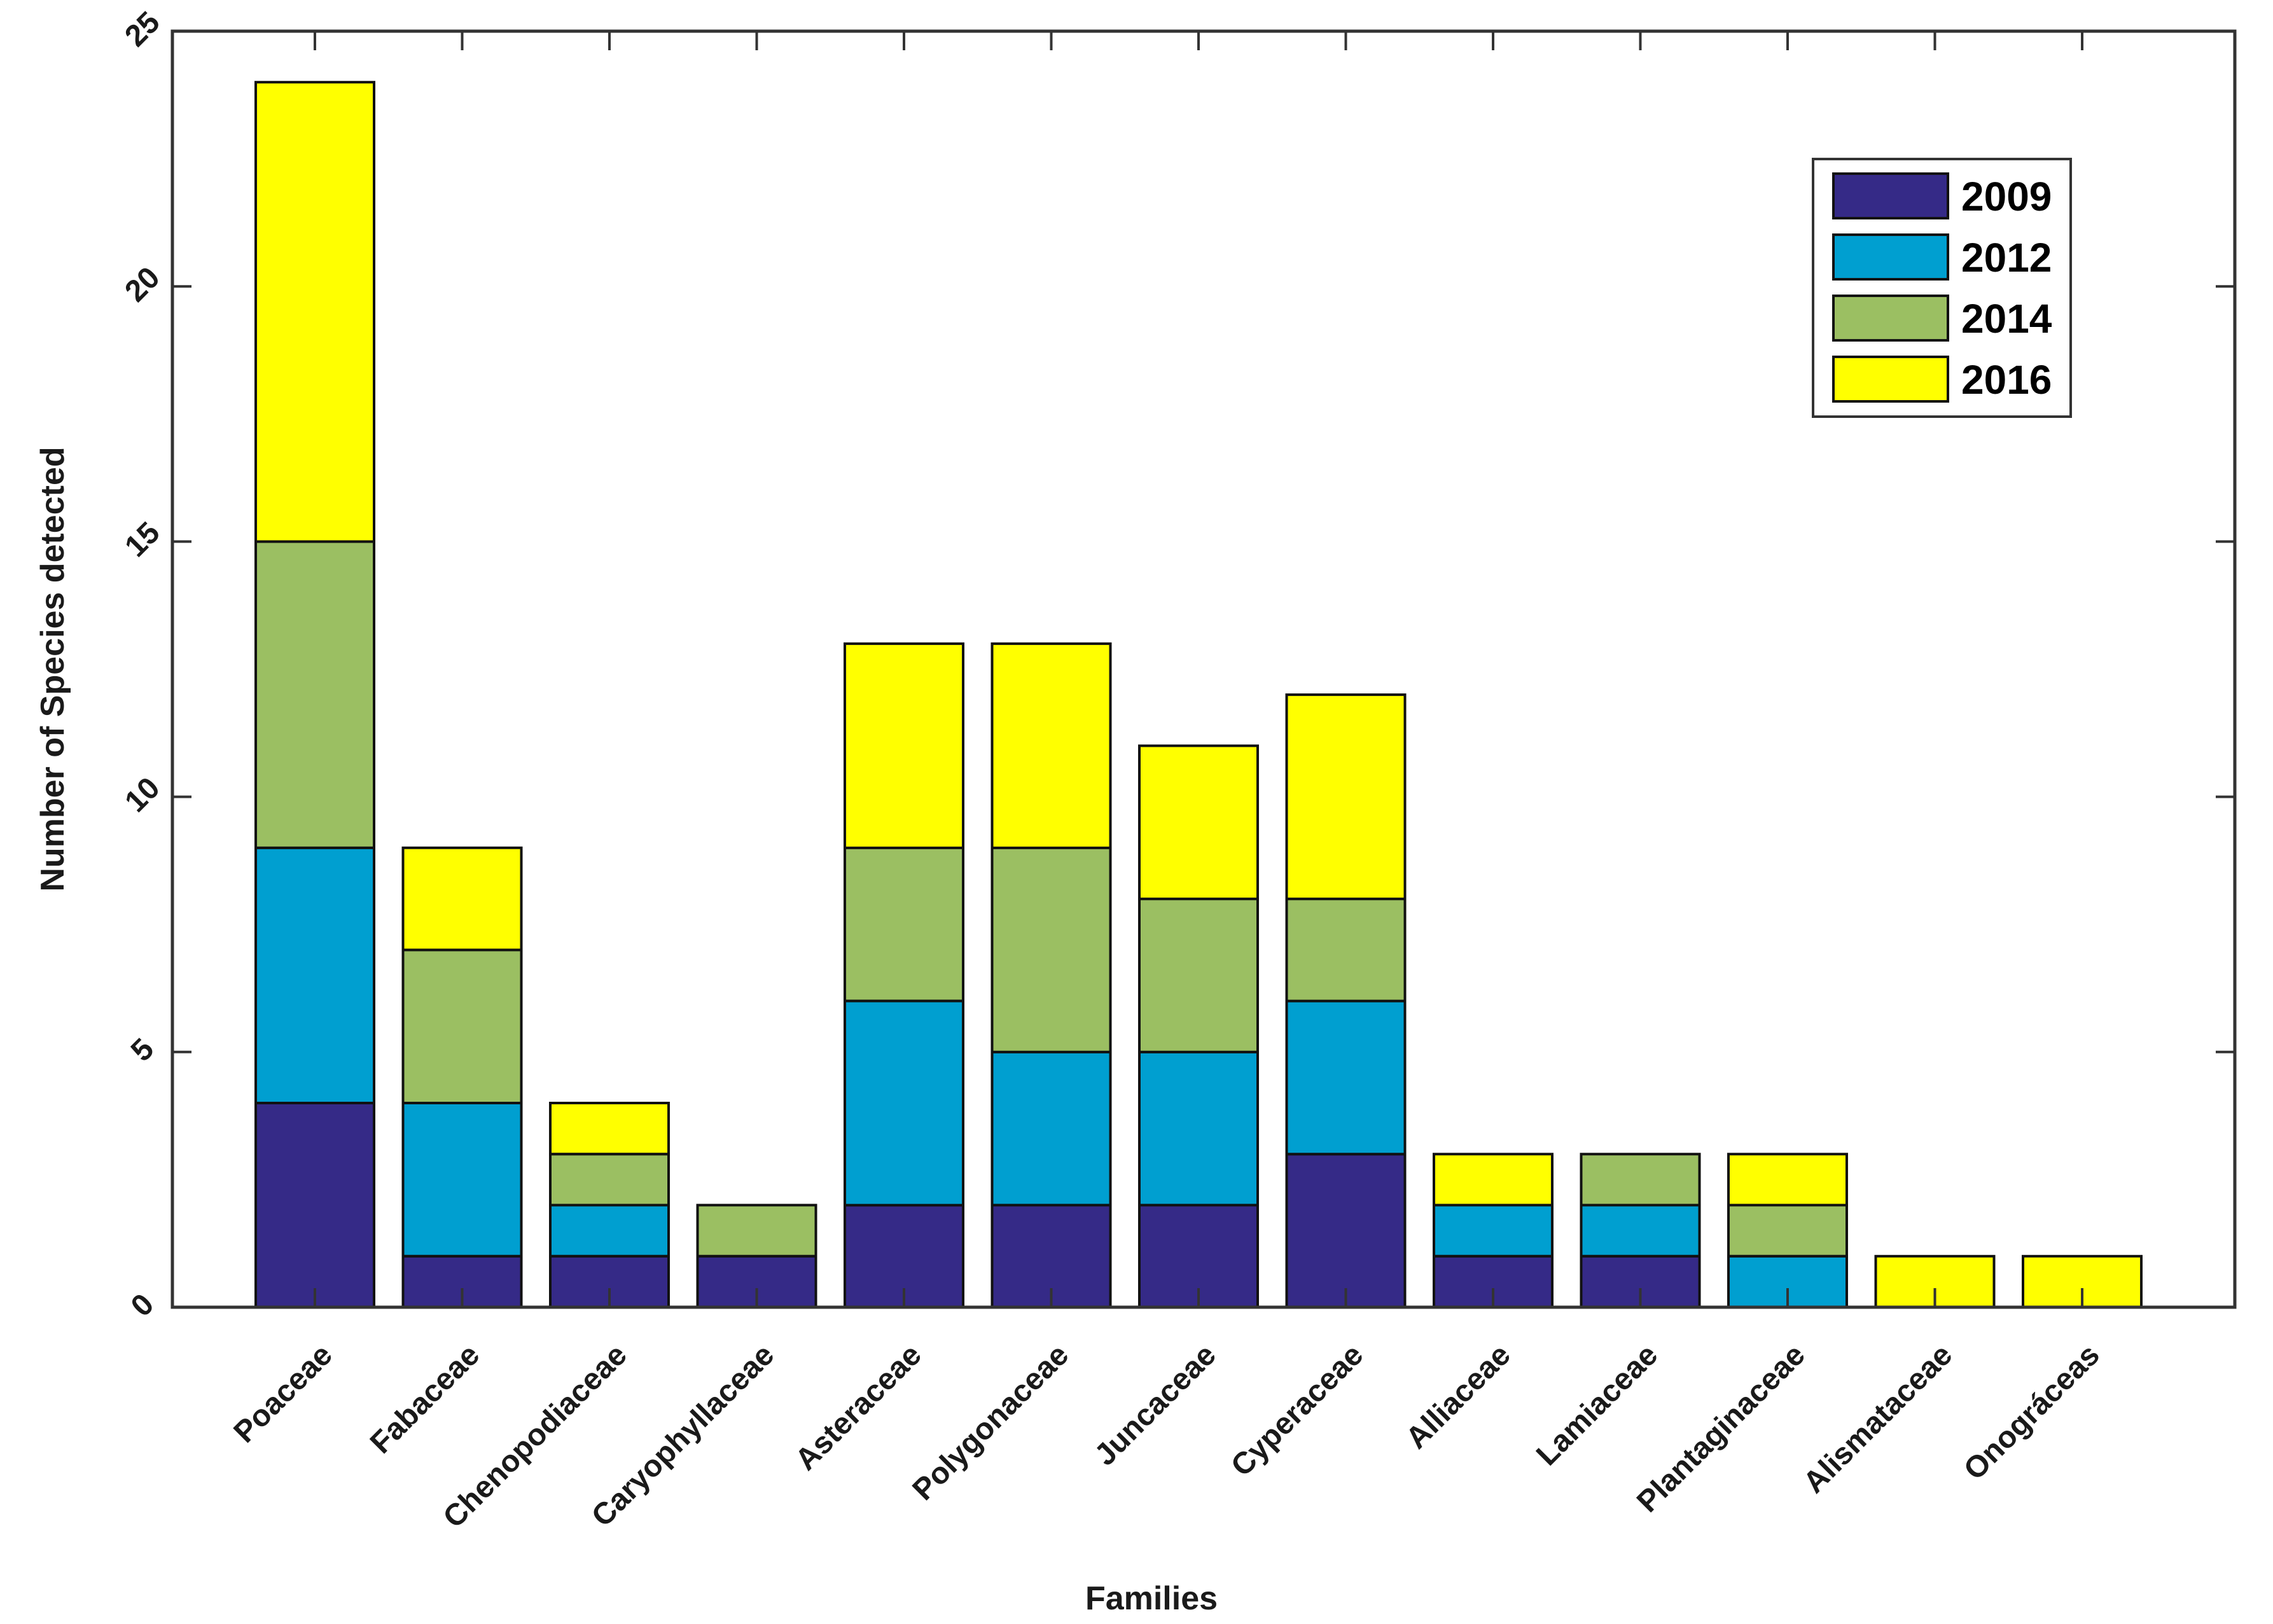 The width and height of the screenshot is (2273, 1624). I want to click on legend-swatch-2014, so click(1891, 318).